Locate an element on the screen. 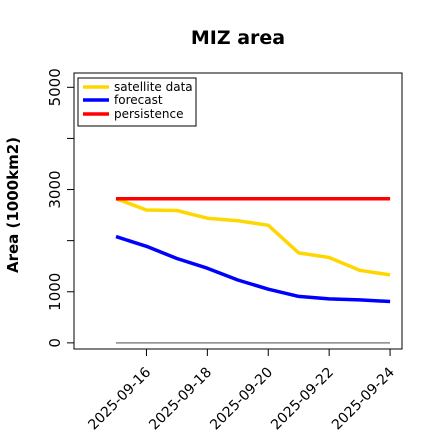  legend-label-forecast: forecast is located at coordinates (138, 100).